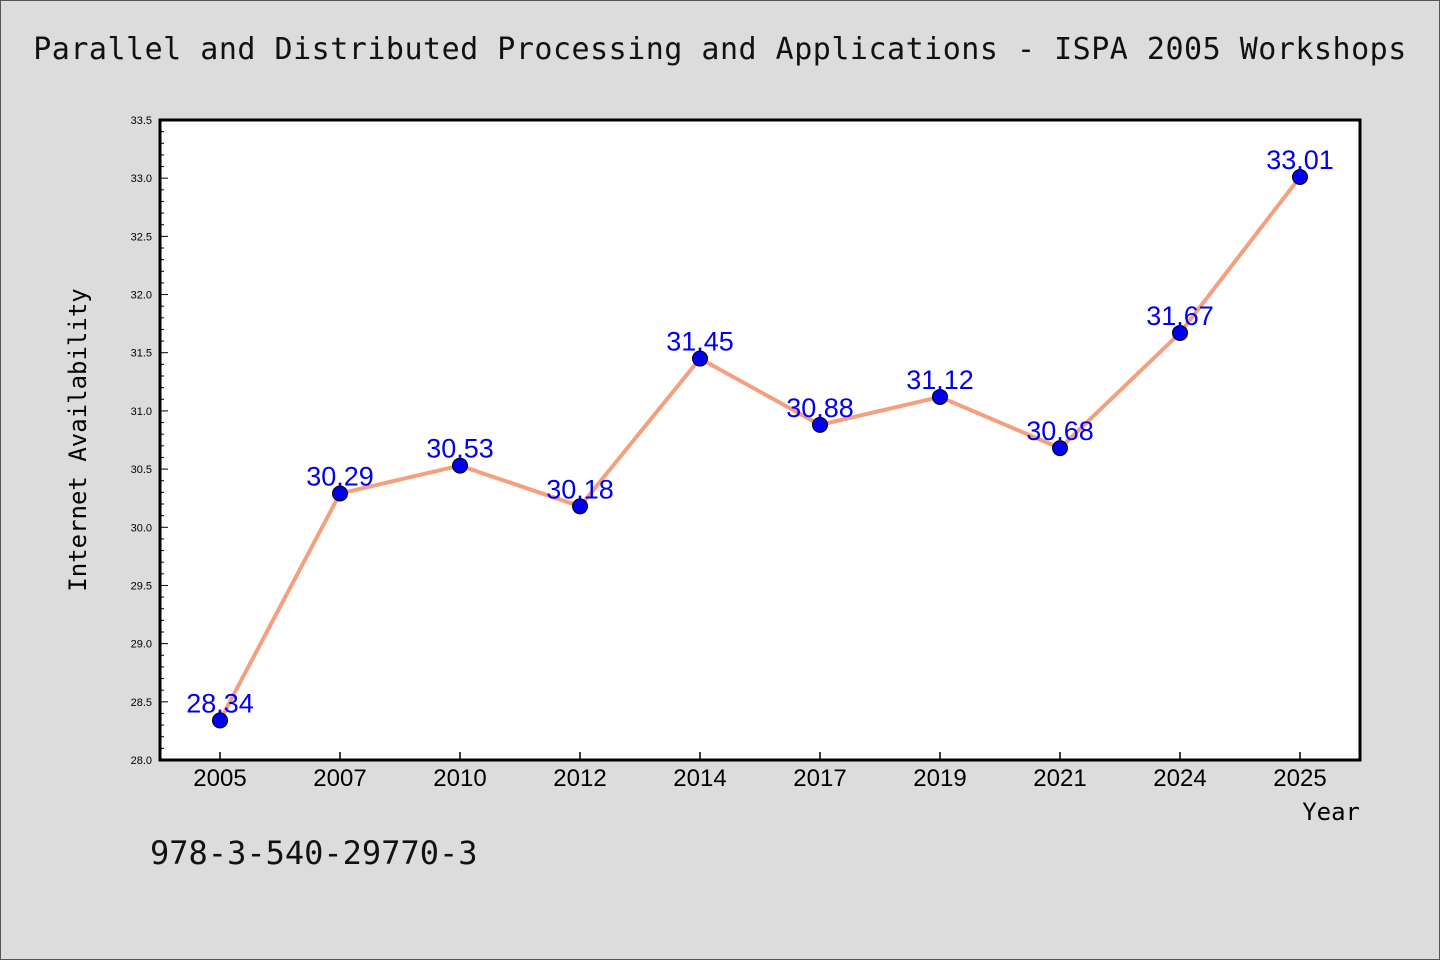  What do you see at coordinates (141, 296) in the screenshot?
I see `y-tick-label: 32.0` at bounding box center [141, 296].